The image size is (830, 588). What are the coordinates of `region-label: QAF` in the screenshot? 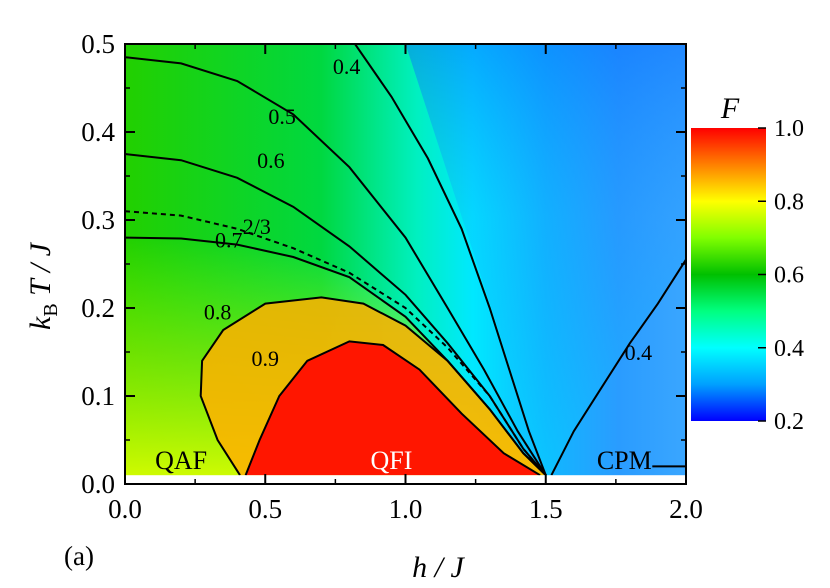 It's located at (181, 460).